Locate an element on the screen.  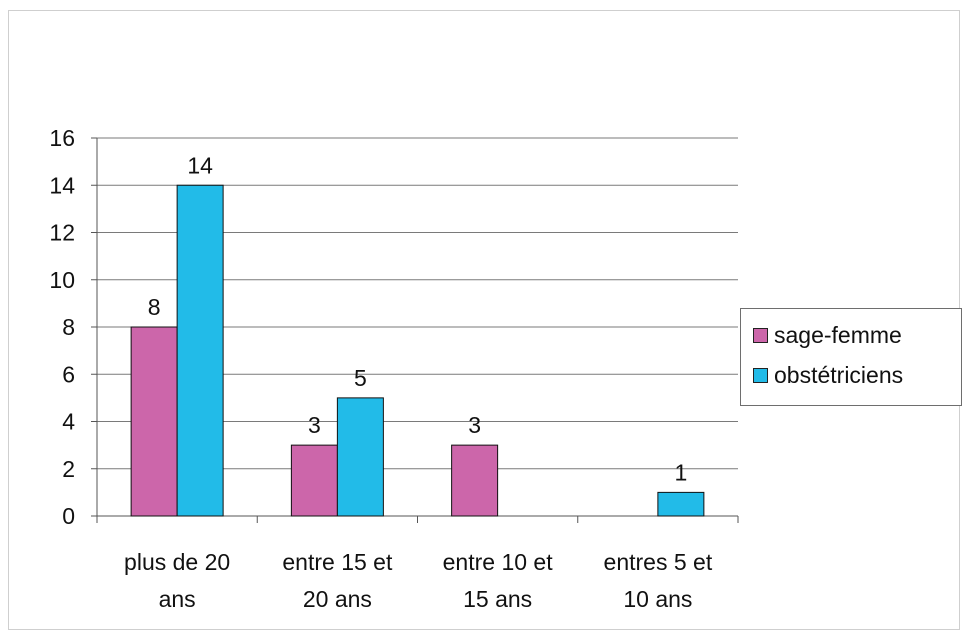
data-label-sage-femme-2: 3 is located at coordinates (474, 425).